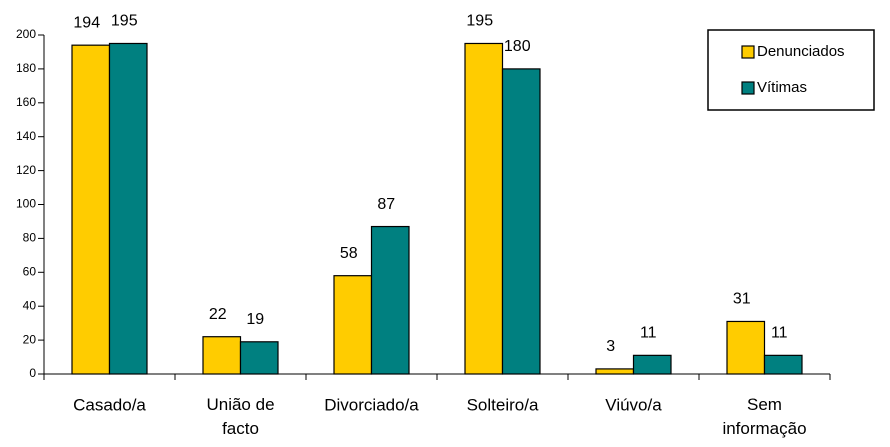  Describe the element at coordinates (742, 299) in the screenshot. I see `value-label: 31` at that location.